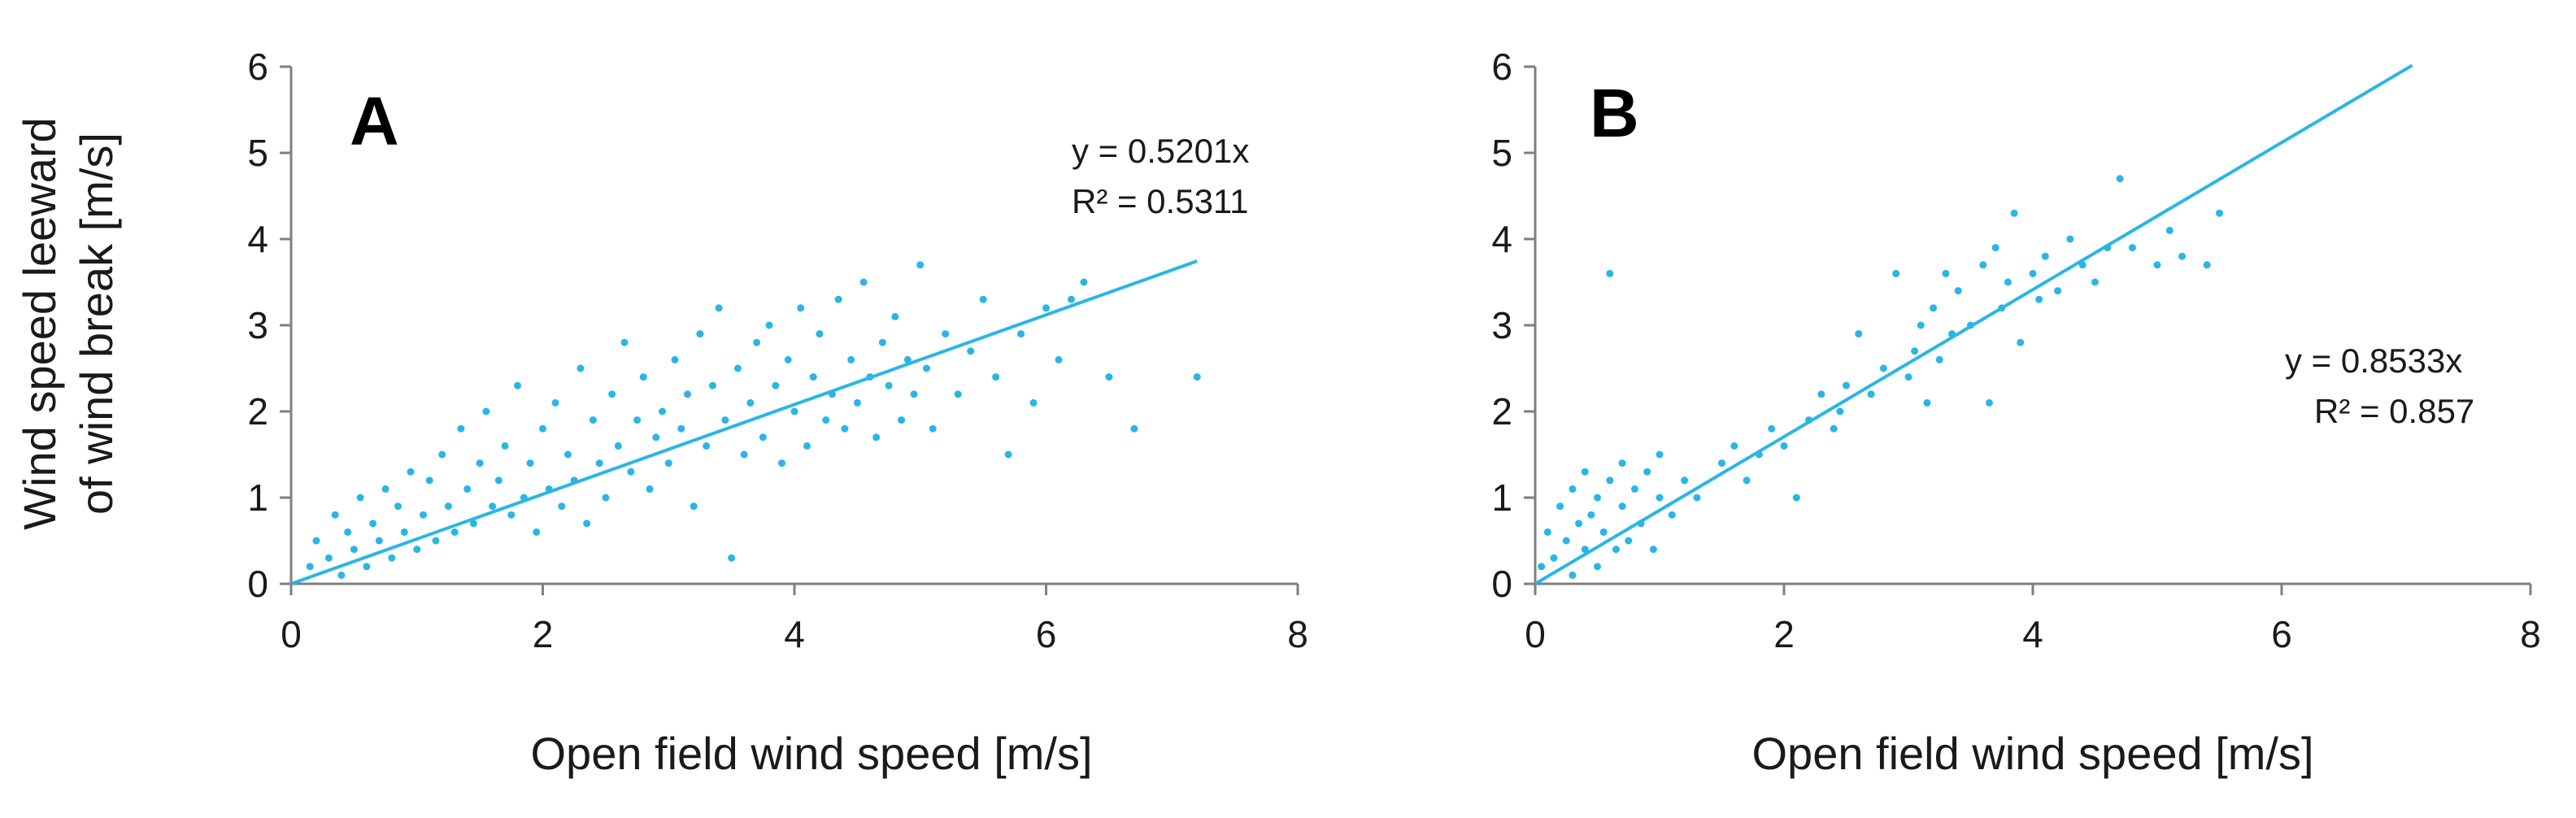 This screenshot has width=2576, height=818. What do you see at coordinates (1160, 151) in the screenshot?
I see `panel-a-equation: y = 0.5201x` at bounding box center [1160, 151].